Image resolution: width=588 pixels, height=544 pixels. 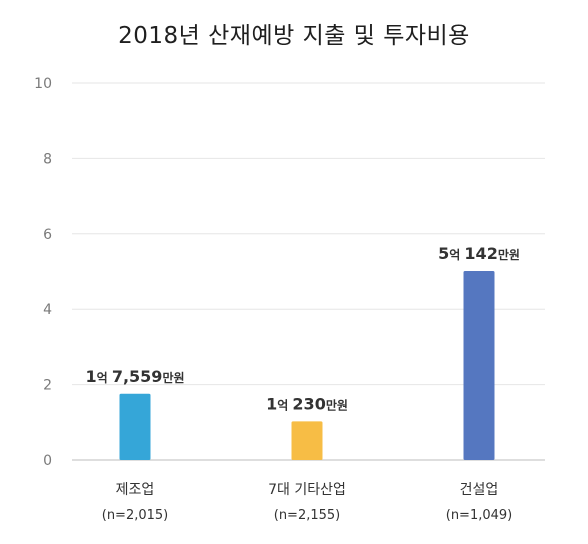 What do you see at coordinates (294, 36) in the screenshot?
I see `chart-title: 2018년 산재예방 지출 및 투자비용` at bounding box center [294, 36].